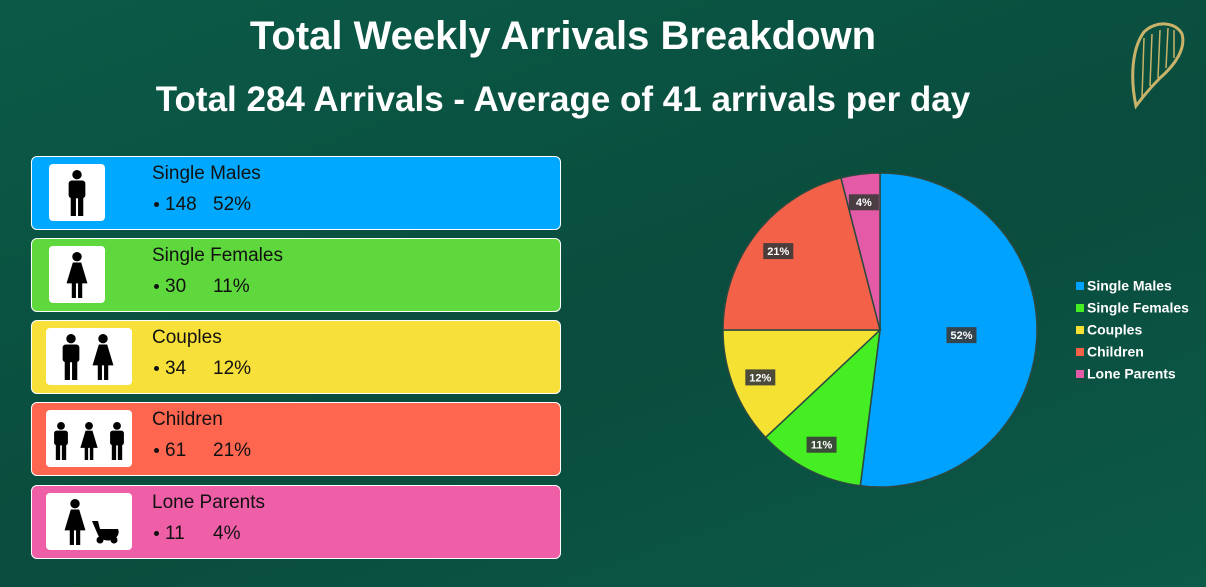  Describe the element at coordinates (181, 204) in the screenshot. I see `card-count: 148` at that location.